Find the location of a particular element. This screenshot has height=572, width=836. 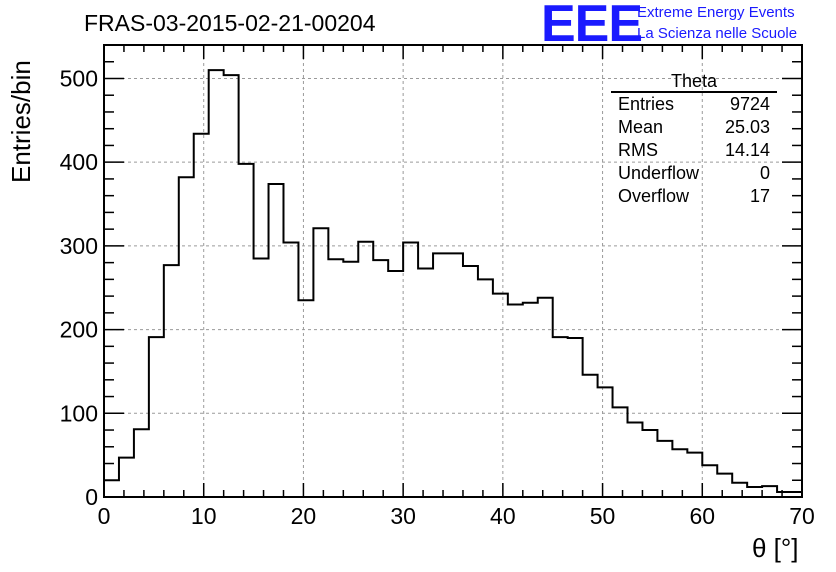

y-axis-label: Entries/bin is located at coordinates (21, 121).